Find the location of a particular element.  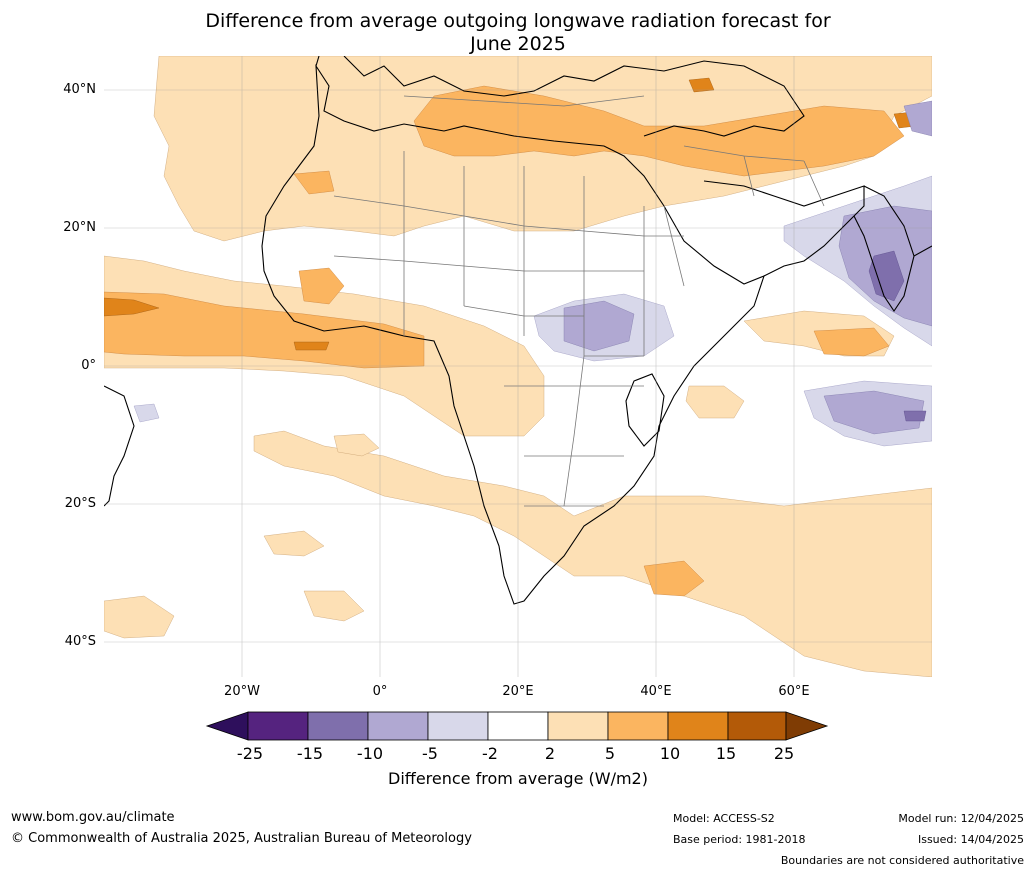

colorbar is located at coordinates (520, 730).